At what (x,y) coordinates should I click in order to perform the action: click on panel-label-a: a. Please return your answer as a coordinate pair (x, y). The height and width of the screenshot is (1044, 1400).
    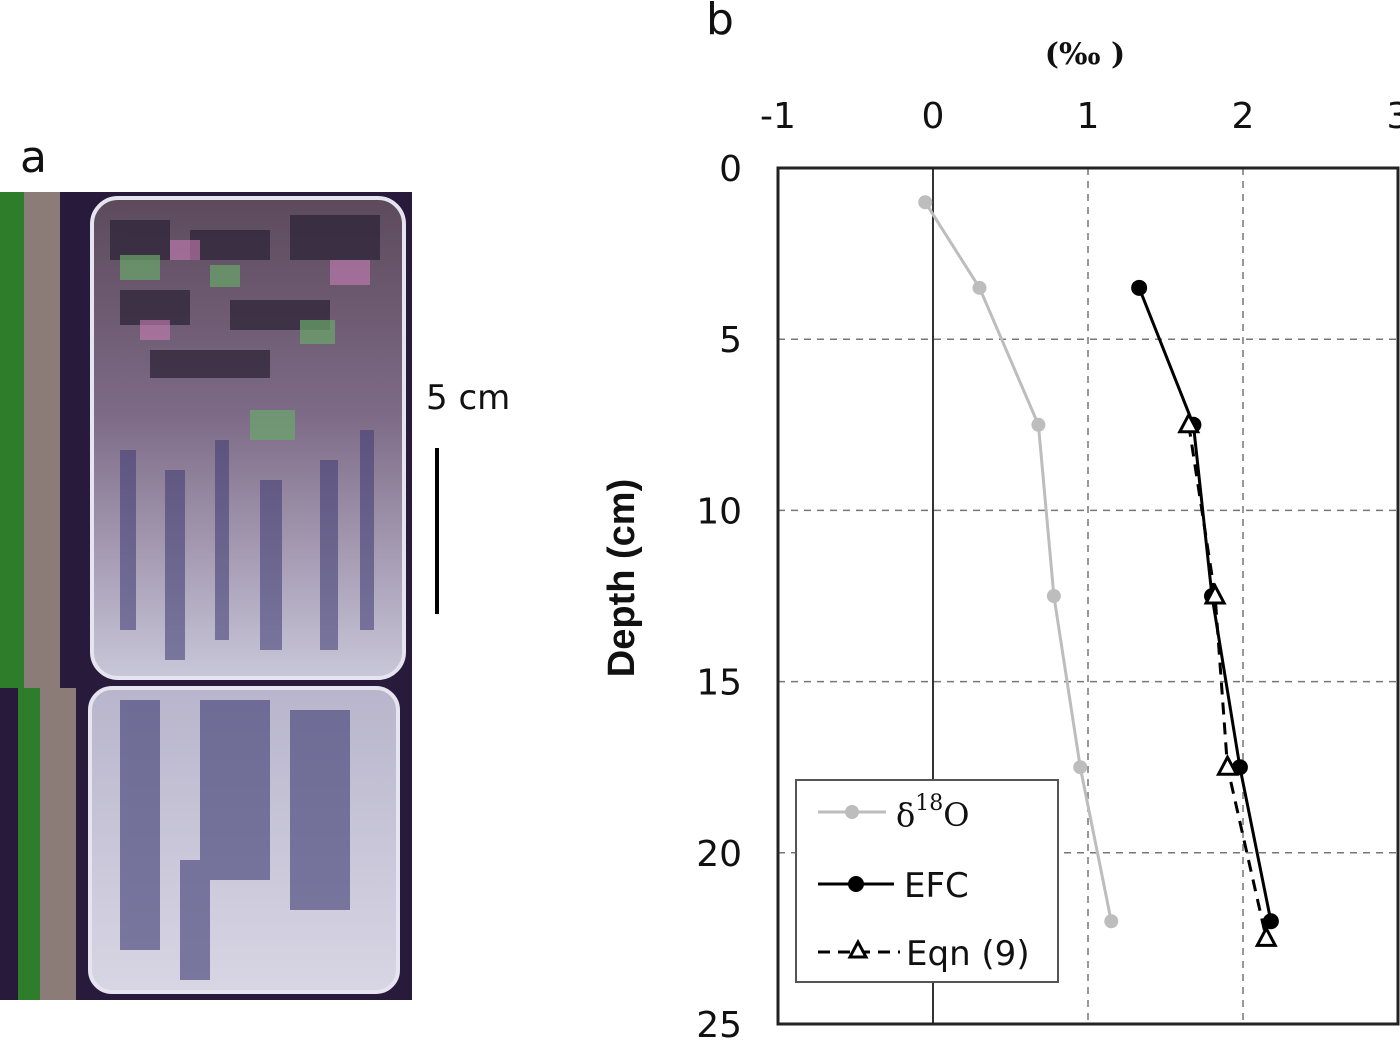
    Looking at the image, I should click on (33, 157).